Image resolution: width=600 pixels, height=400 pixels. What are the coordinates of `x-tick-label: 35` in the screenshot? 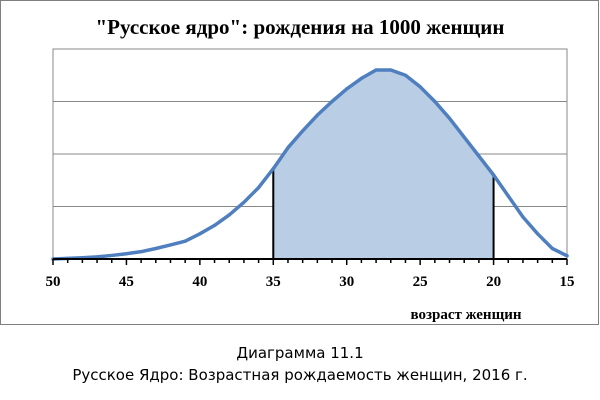 It's located at (273, 282).